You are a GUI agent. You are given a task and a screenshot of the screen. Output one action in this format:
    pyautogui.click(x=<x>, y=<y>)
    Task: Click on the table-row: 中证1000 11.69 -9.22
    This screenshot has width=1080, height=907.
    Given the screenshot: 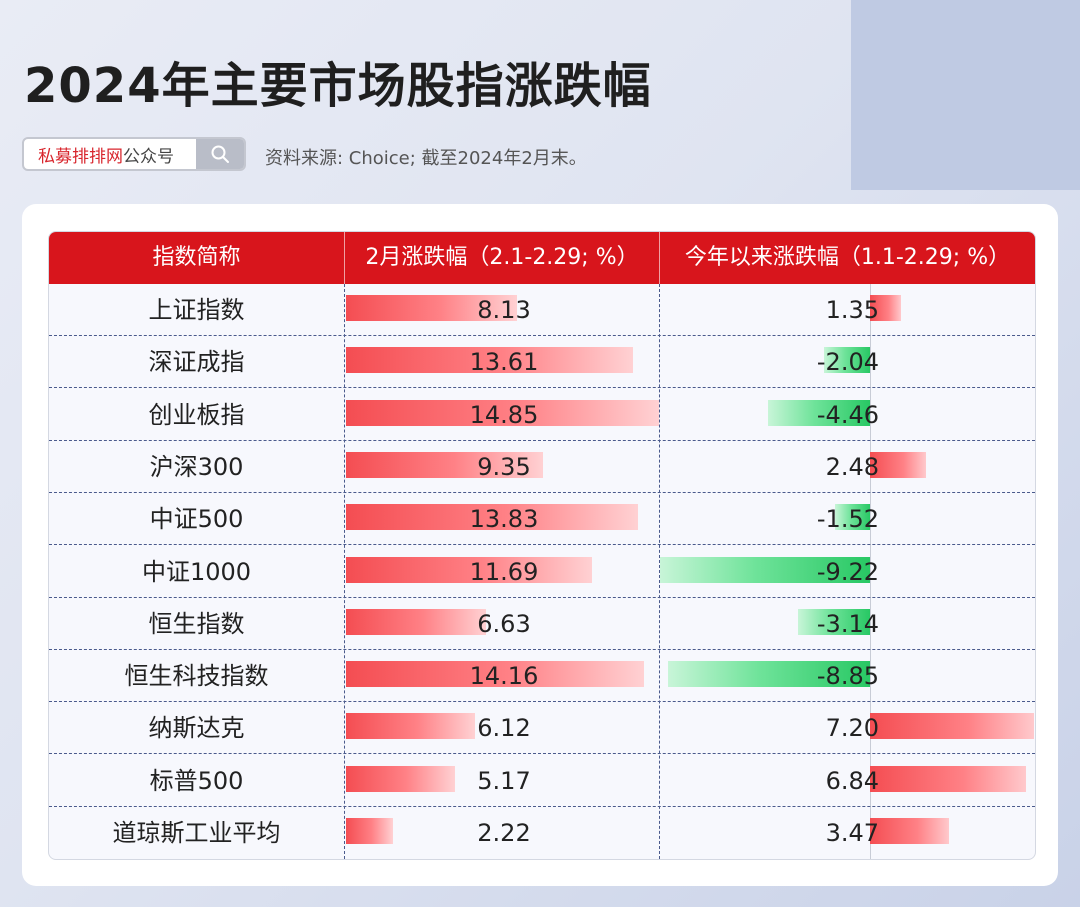 What is the action you would take?
    pyautogui.click(x=542, y=572)
    